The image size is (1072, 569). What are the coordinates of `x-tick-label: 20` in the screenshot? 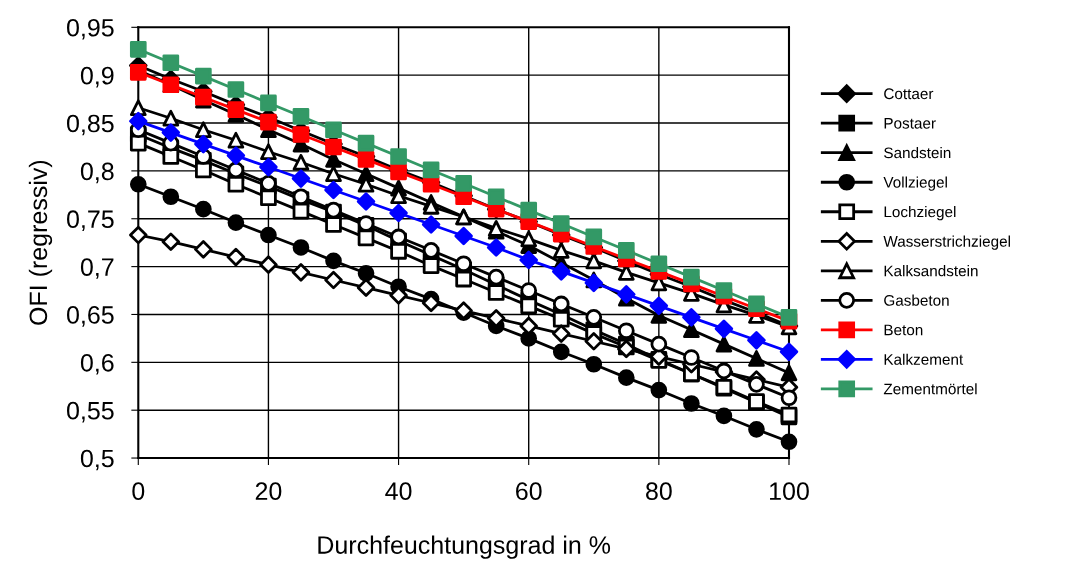 It's located at (268, 491).